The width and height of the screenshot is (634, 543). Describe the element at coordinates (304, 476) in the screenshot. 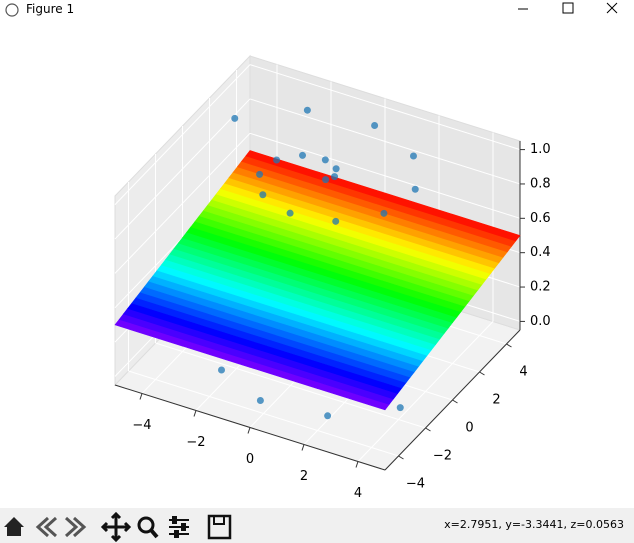

I see `x-tick-label: 2` at that location.